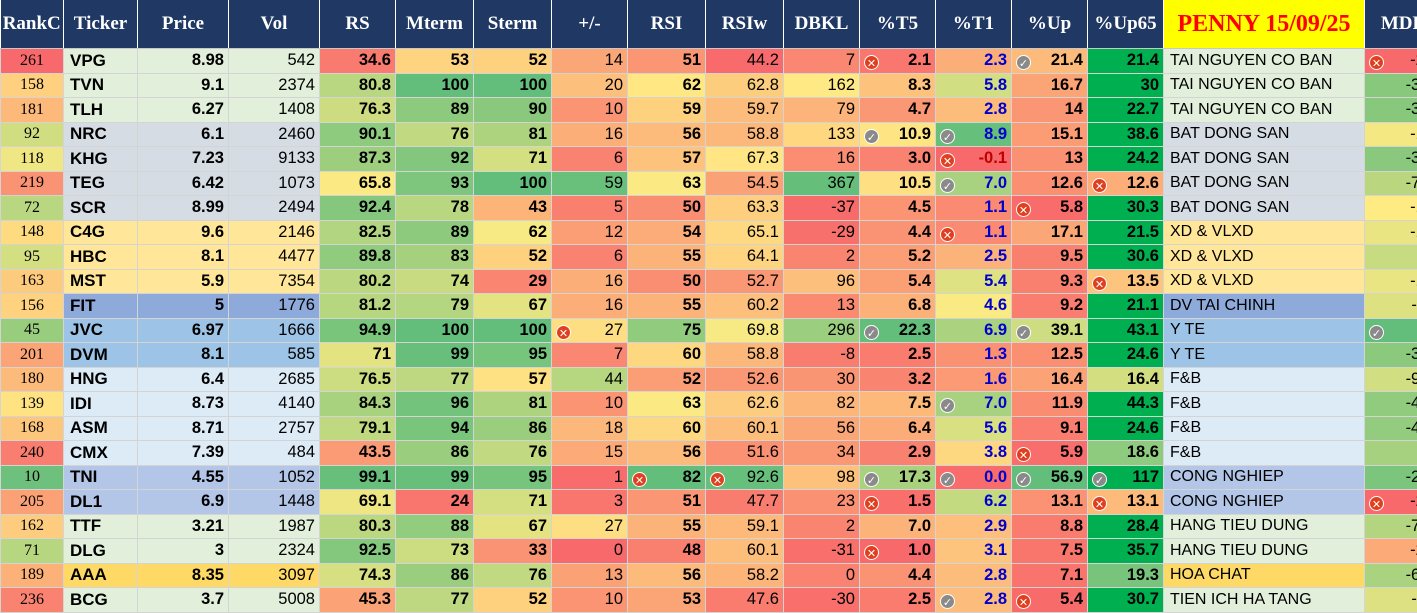 The image size is (1417, 613). What do you see at coordinates (274, 61) in the screenshot?
I see `volume-cell: 542` at bounding box center [274, 61].